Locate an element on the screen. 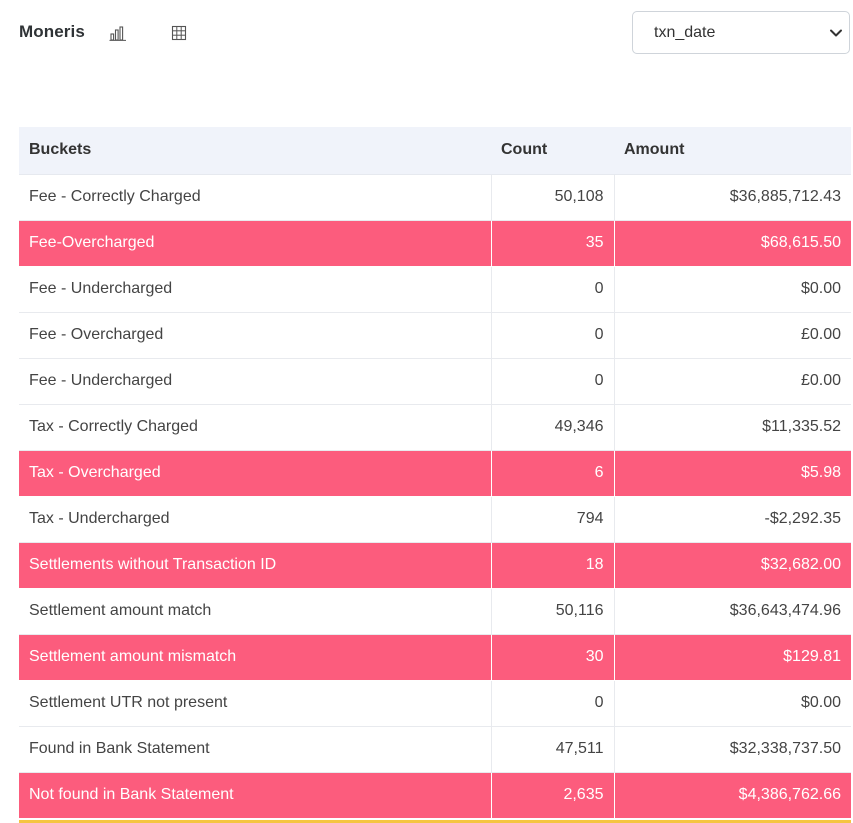  bucket-cell: Not found in Bank Statement is located at coordinates (255, 795).